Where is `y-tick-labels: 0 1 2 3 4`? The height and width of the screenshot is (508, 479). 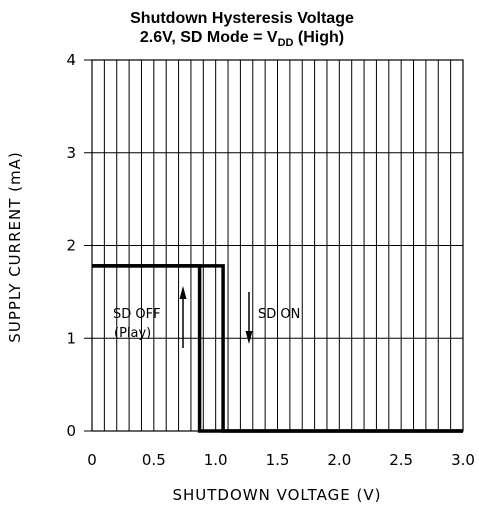 y-tick-labels: 0 1 2 3 4 is located at coordinates (71, 245).